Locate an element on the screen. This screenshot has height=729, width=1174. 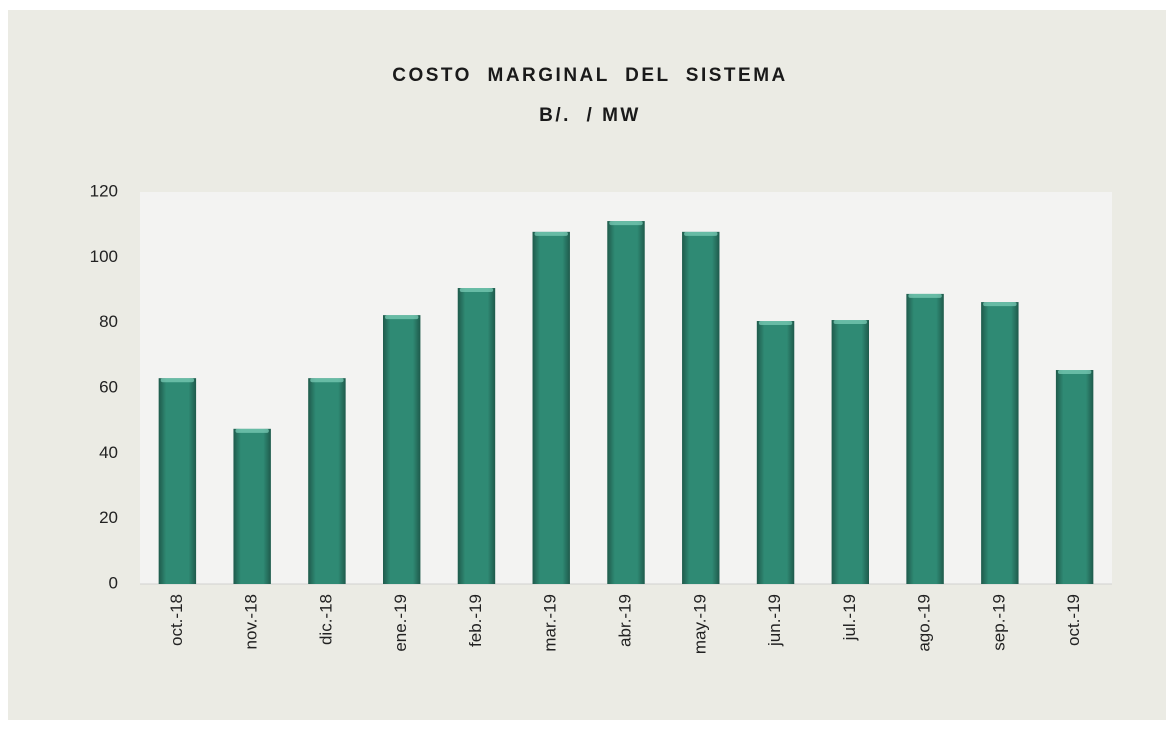
x-tick-label: dic.-18 is located at coordinates (325, 619).